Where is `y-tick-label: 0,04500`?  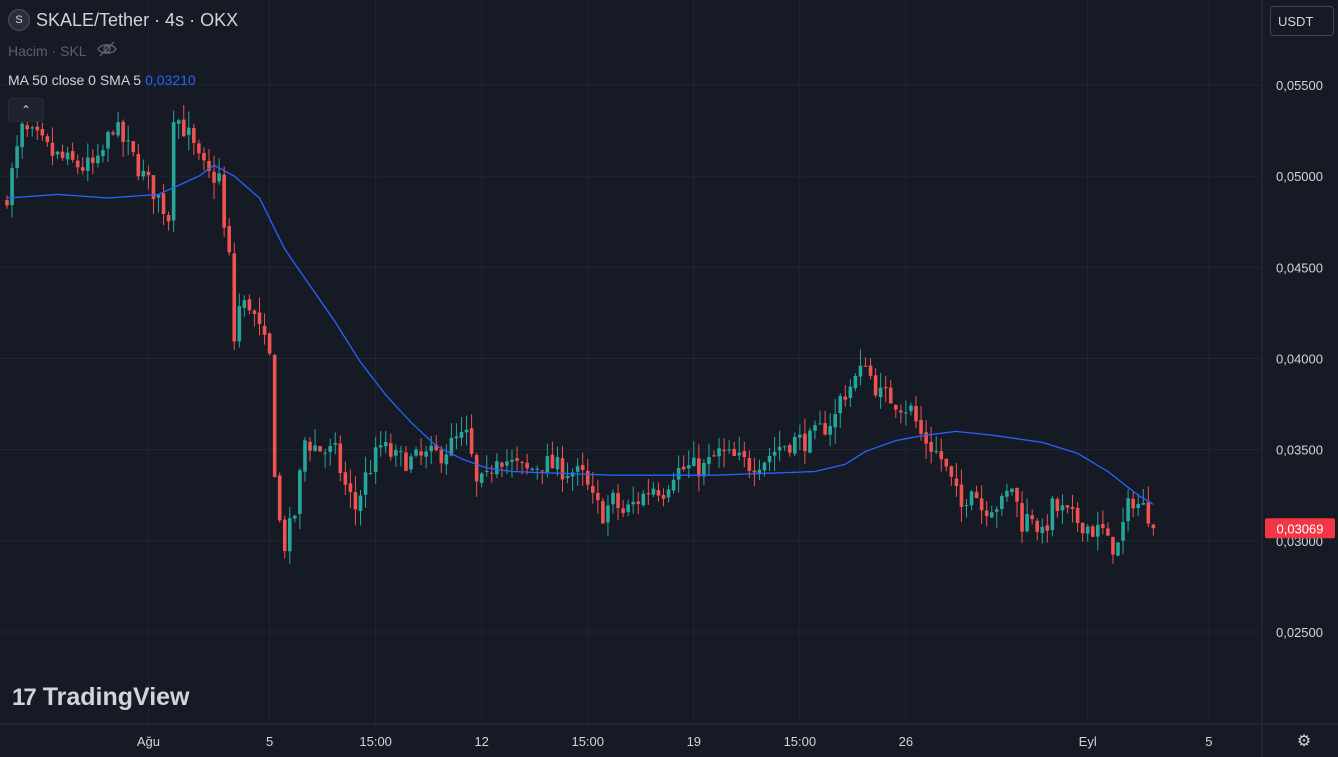 y-tick-label: 0,04500 is located at coordinates (1299, 267).